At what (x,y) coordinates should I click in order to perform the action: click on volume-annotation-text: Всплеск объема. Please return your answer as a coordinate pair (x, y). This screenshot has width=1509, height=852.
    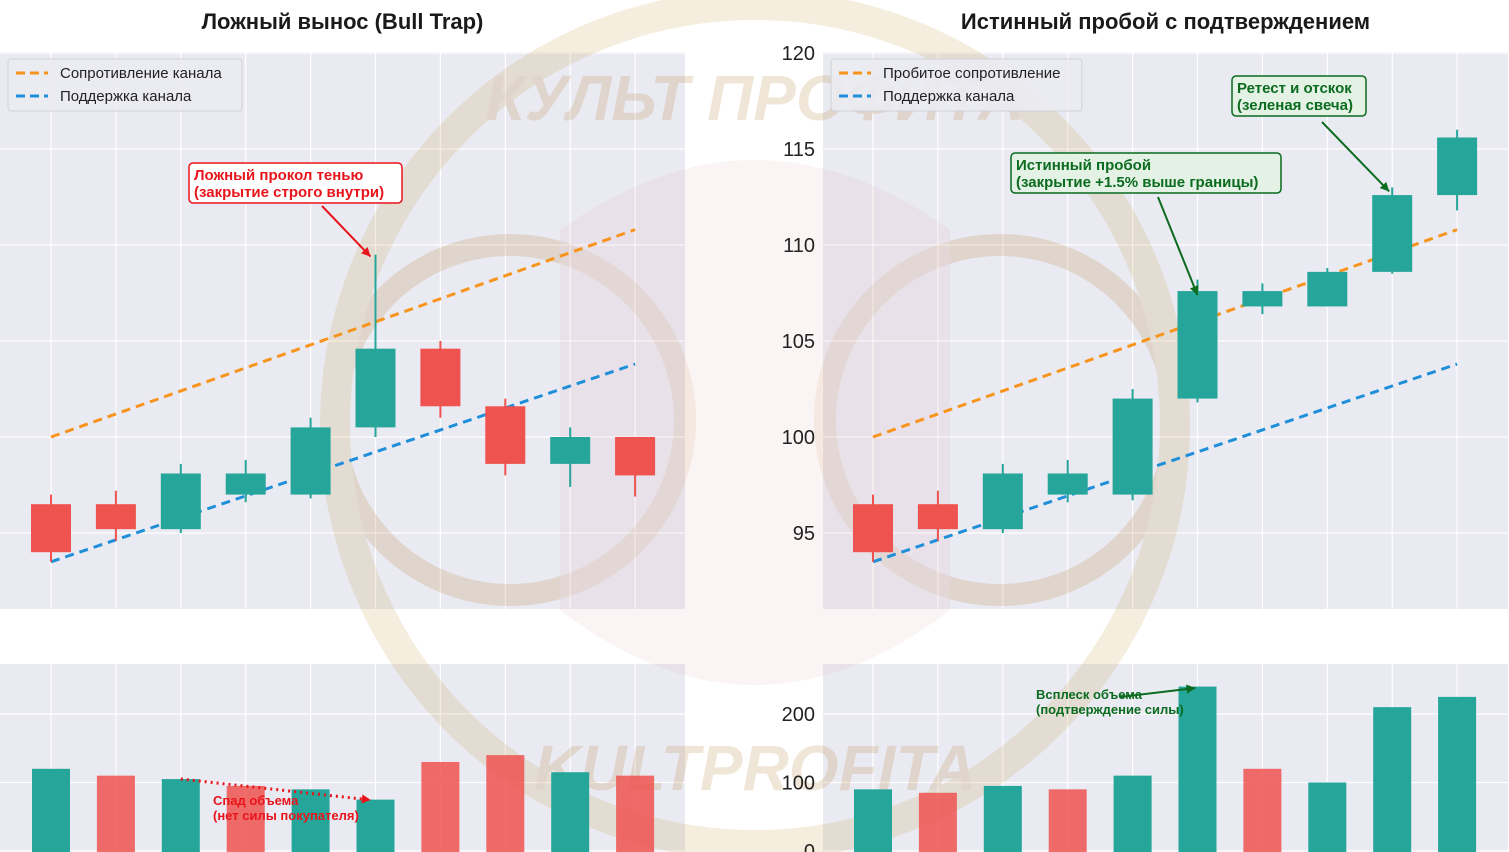
    Looking at the image, I should click on (1089, 694).